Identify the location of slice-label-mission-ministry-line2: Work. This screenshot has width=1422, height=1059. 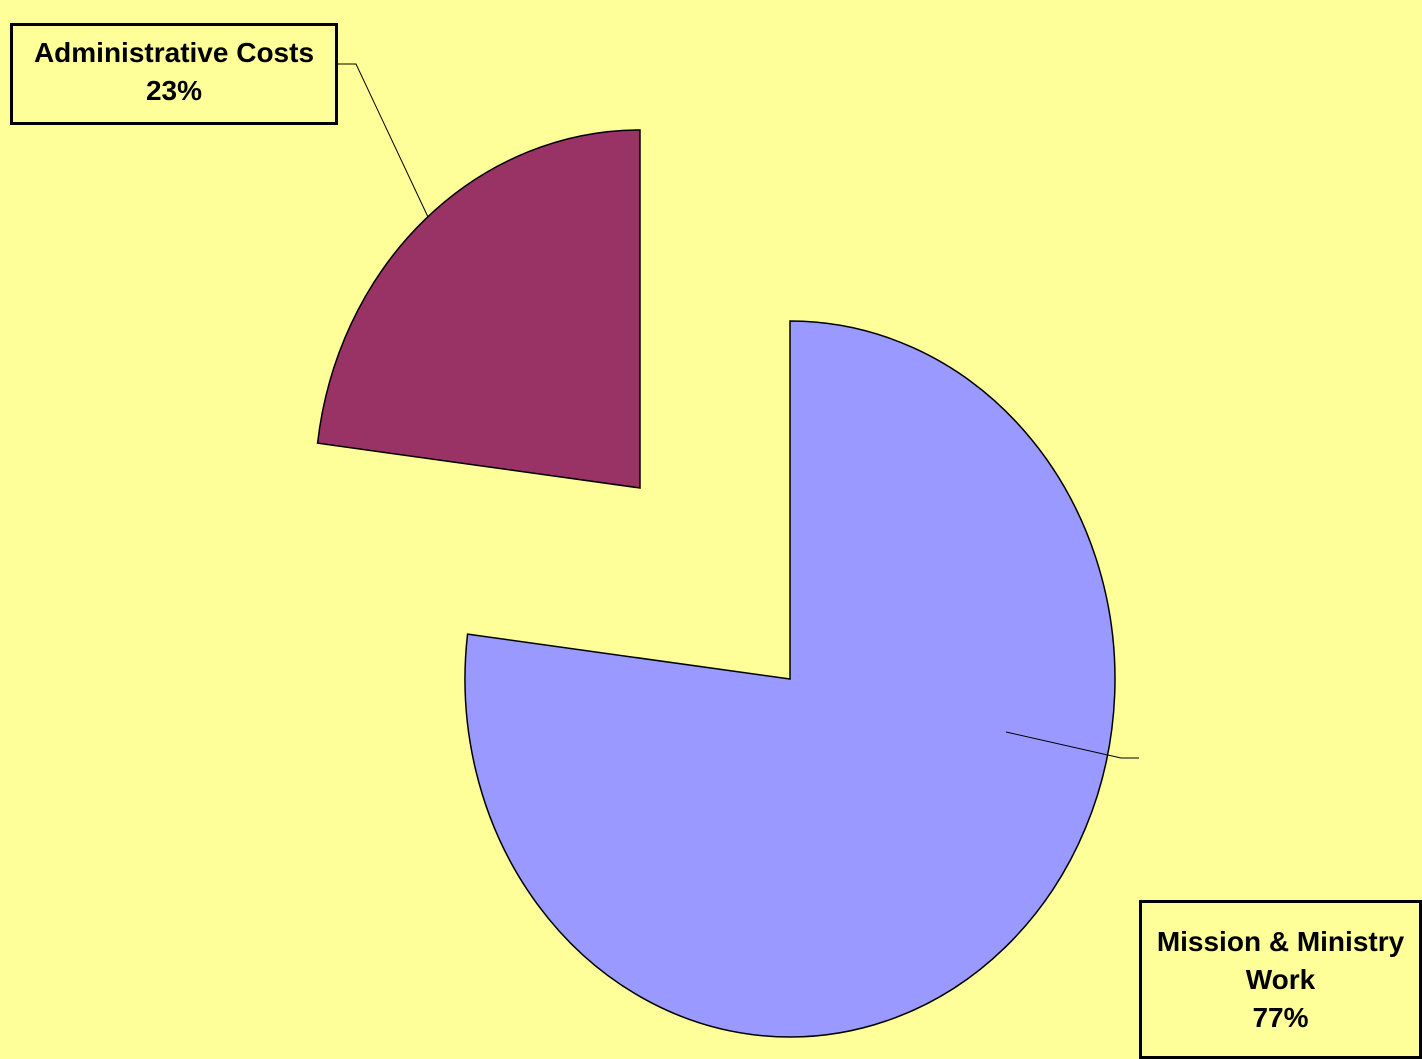
(1280, 979).